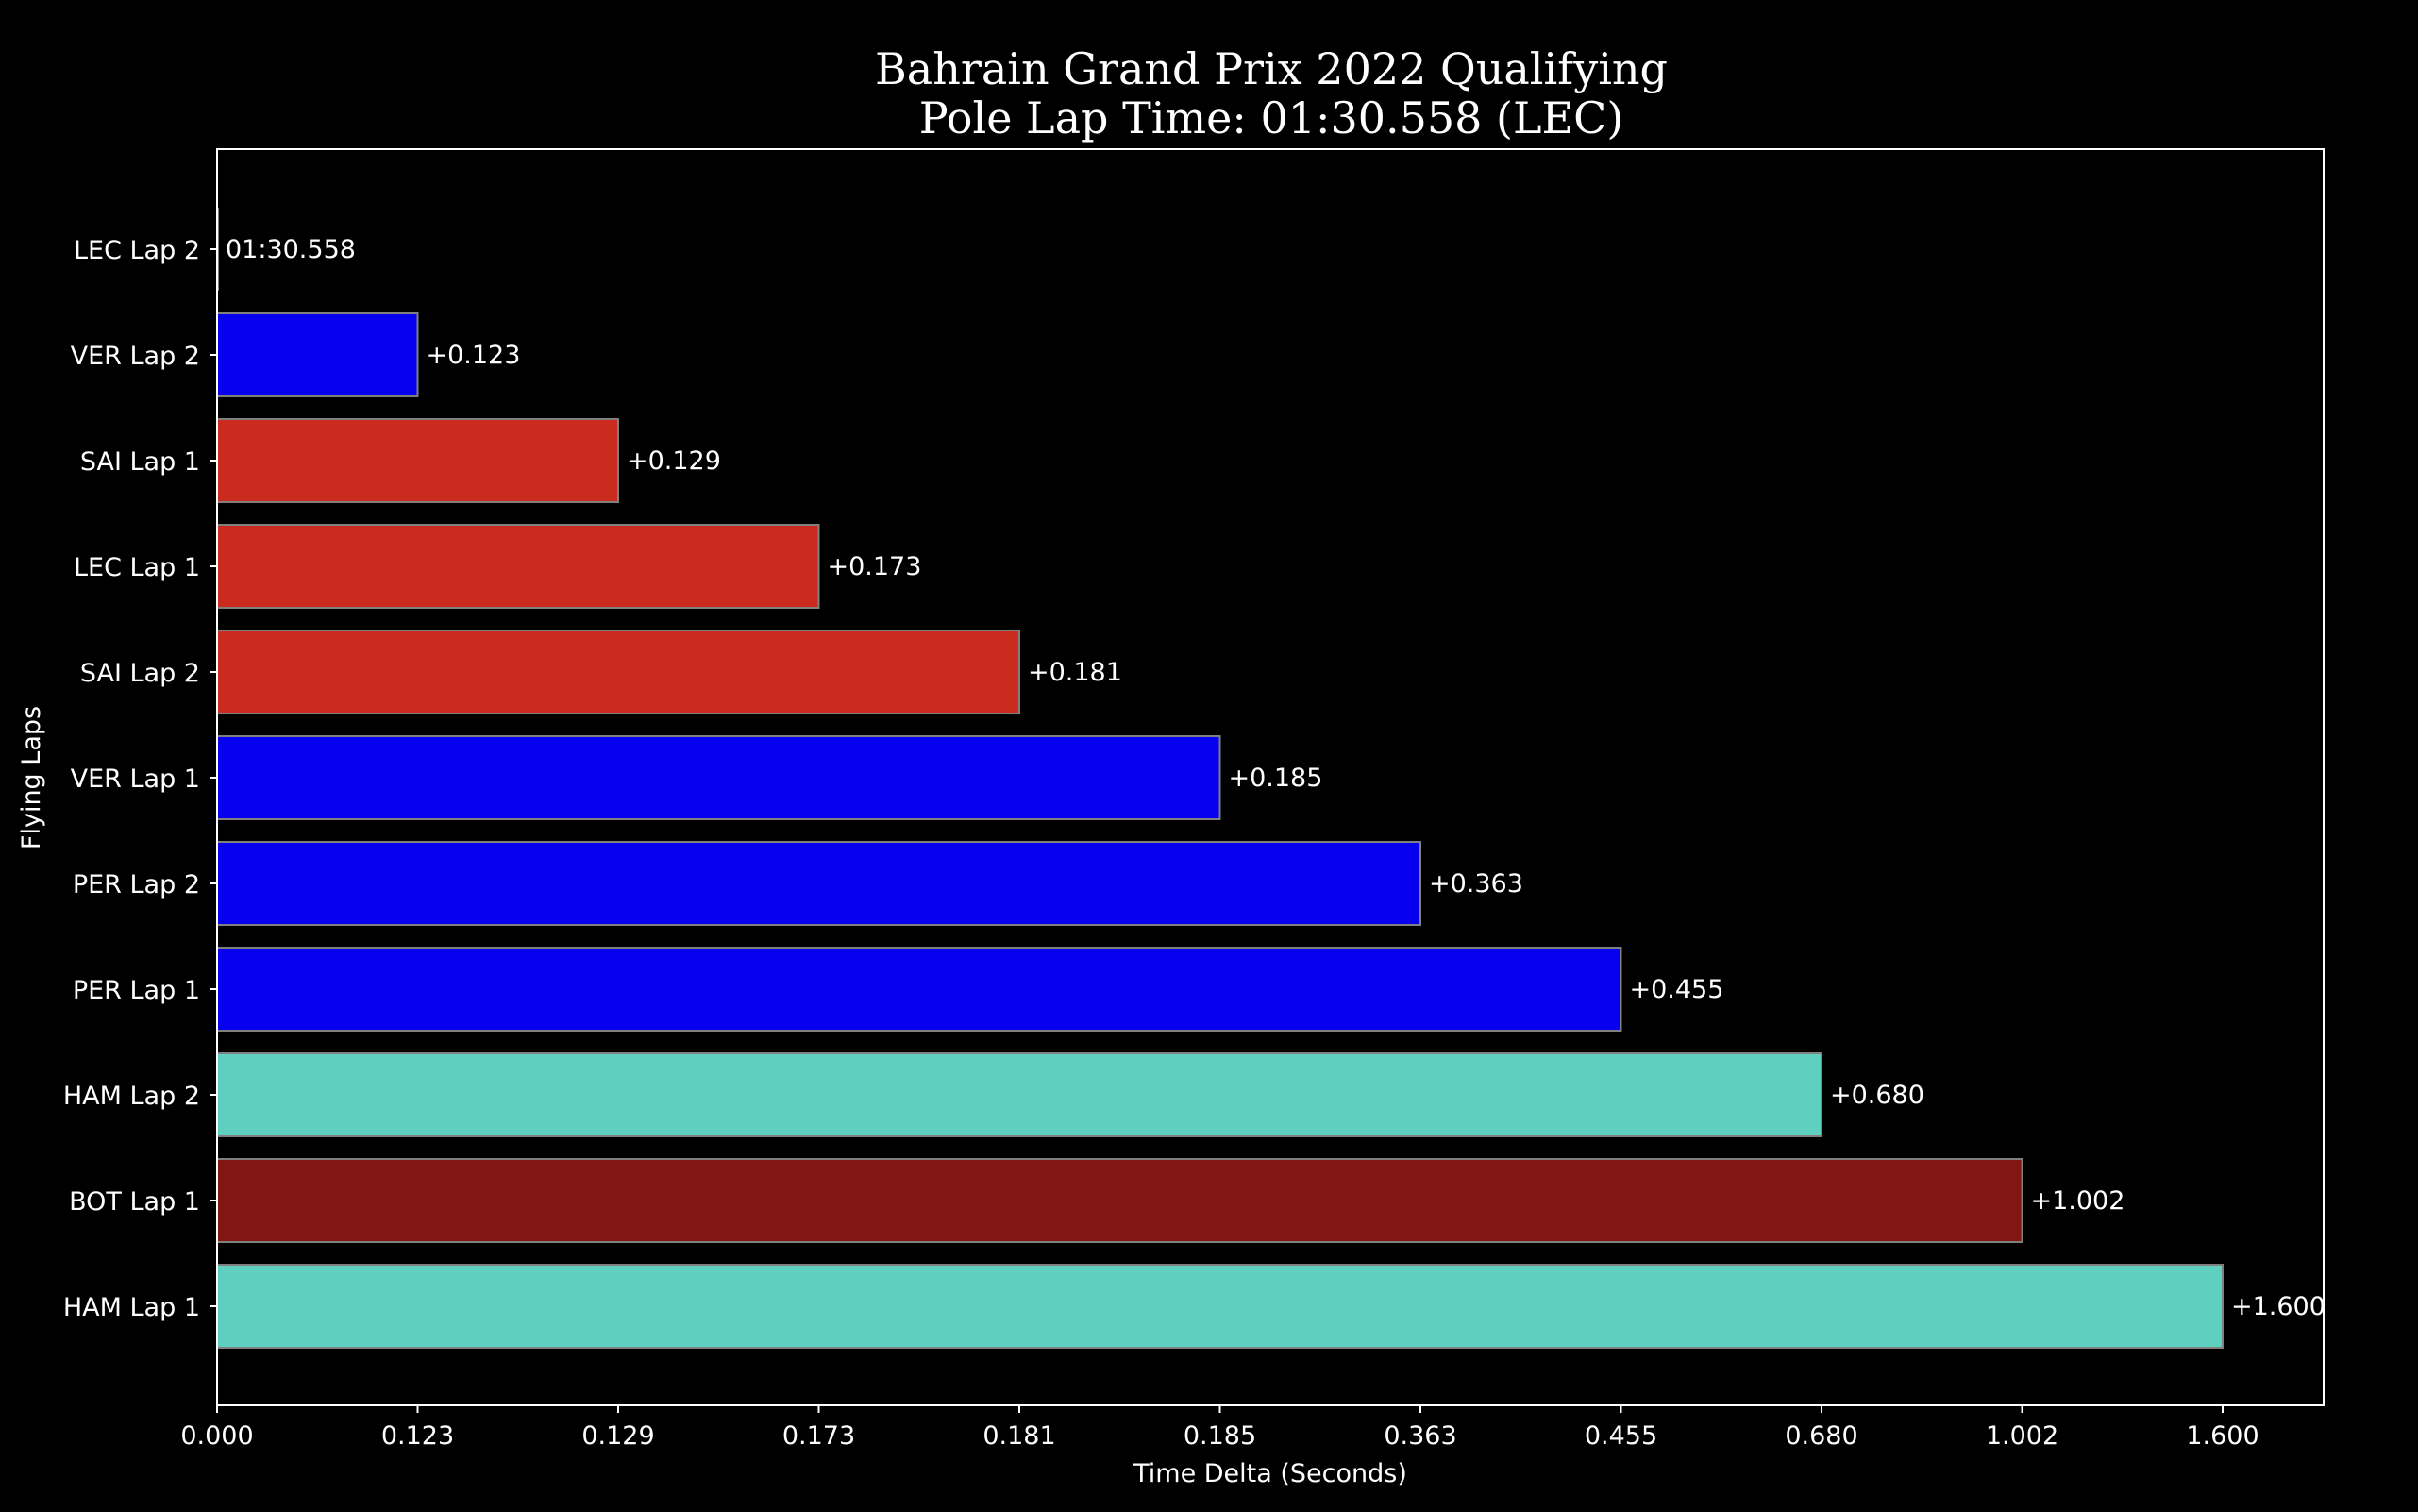 This screenshot has width=2418, height=1512. I want to click on data-label: 01:30.558, so click(291, 249).